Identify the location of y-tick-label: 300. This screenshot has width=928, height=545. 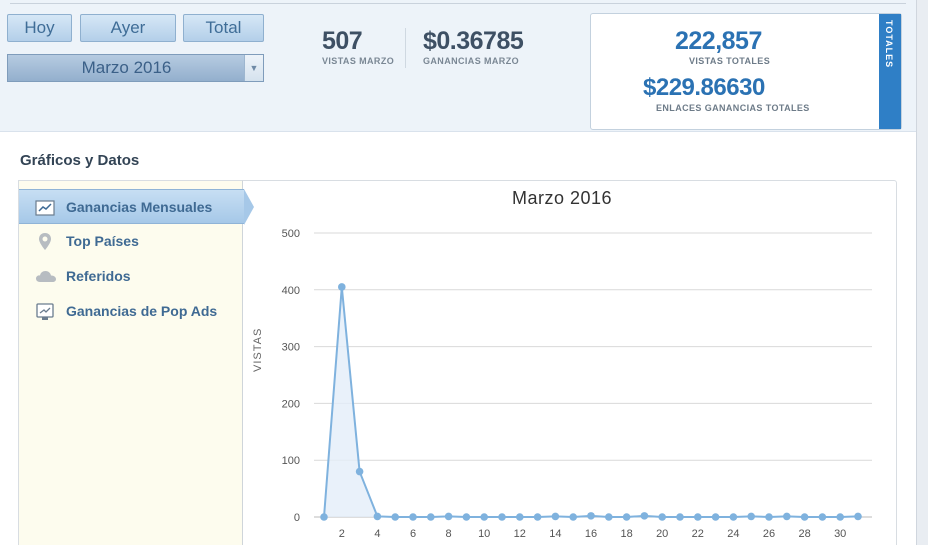
(291, 348).